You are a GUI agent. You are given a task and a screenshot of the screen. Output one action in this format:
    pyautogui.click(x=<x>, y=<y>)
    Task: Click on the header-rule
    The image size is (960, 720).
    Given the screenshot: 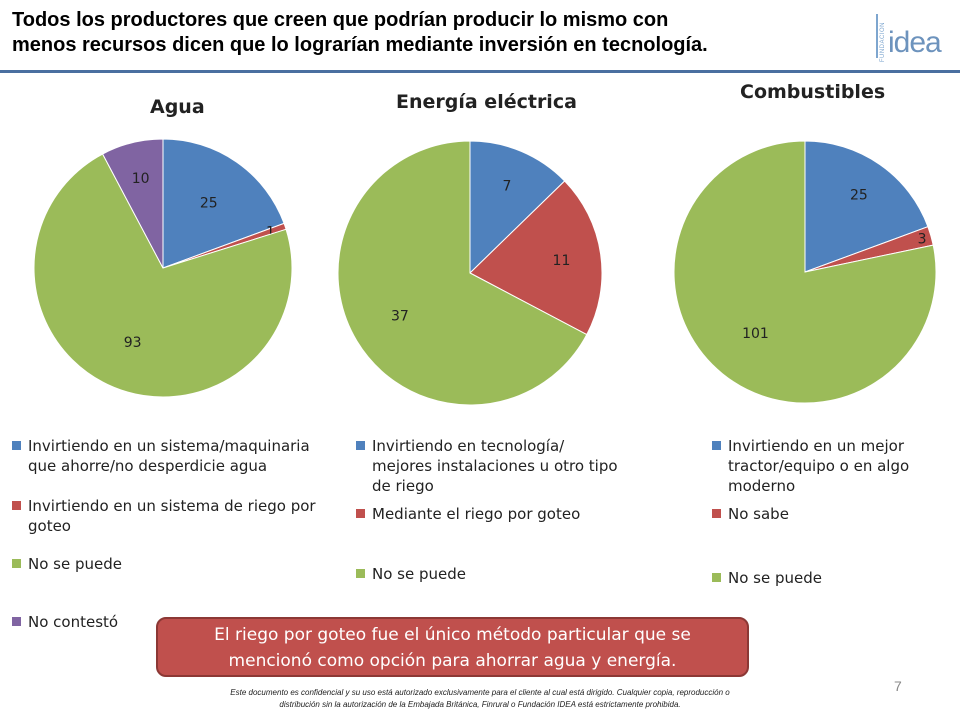 What is the action you would take?
    pyautogui.click(x=480, y=71)
    